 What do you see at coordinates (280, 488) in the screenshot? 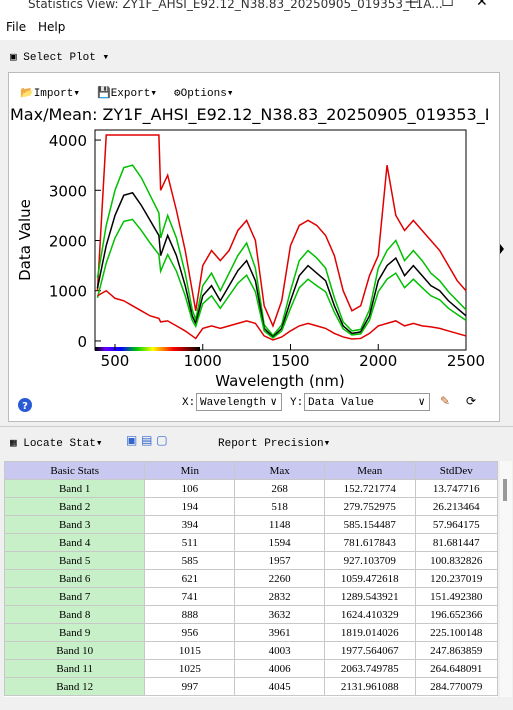
I see `cell: 268` at bounding box center [280, 488].